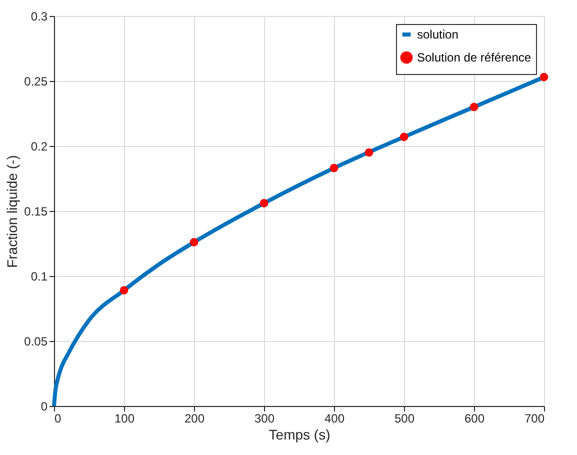  Describe the element at coordinates (474, 57) in the screenshot. I see `legend-label: Solution de référence` at that location.